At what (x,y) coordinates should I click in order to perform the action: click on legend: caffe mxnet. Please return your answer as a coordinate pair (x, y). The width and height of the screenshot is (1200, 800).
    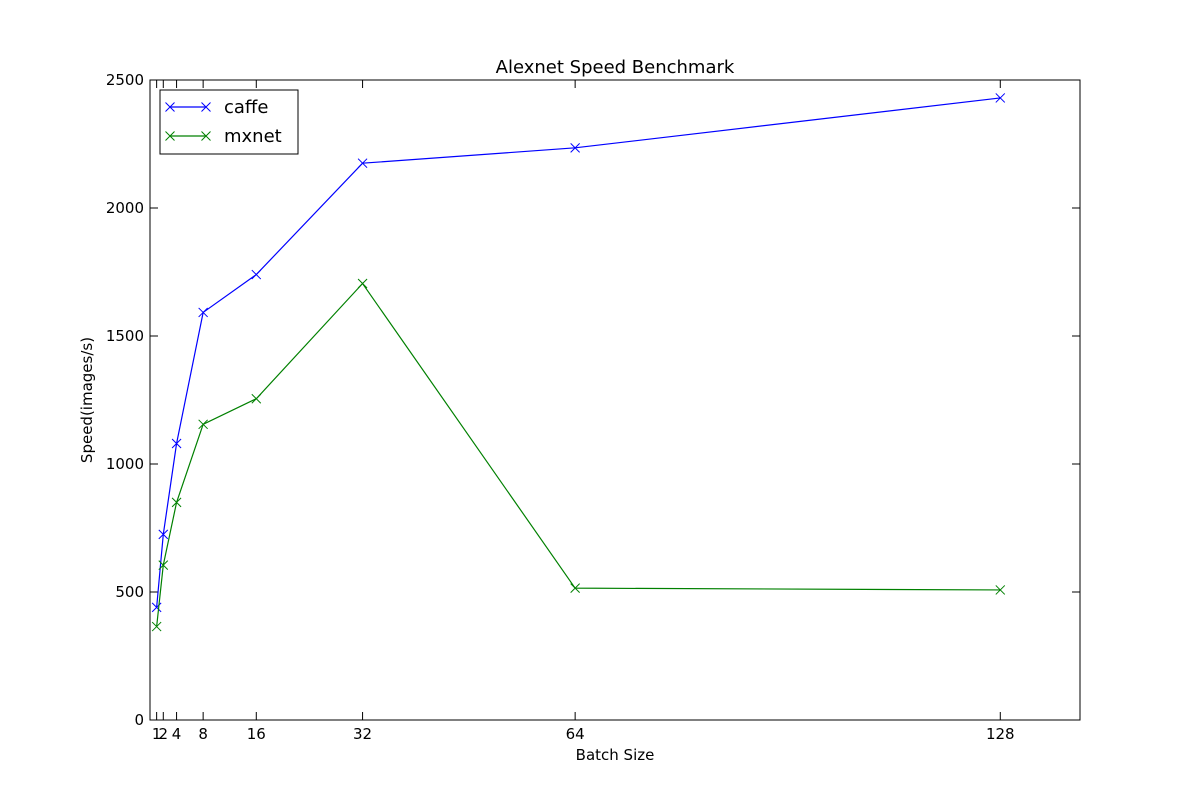
    Looking at the image, I should click on (229, 122).